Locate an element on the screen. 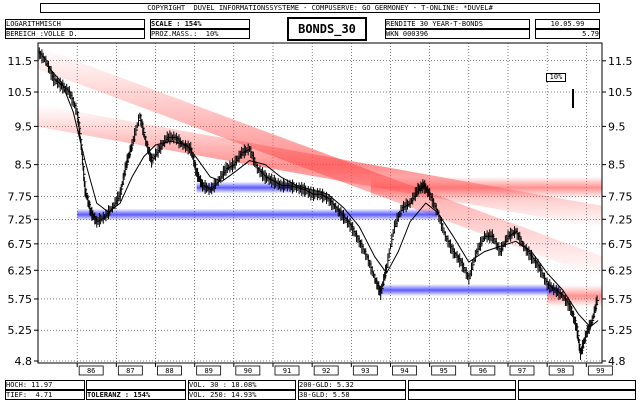 Image resolution: width=640 pixels, height=400 pixels. x-tick-label: 97 is located at coordinates (522, 371).